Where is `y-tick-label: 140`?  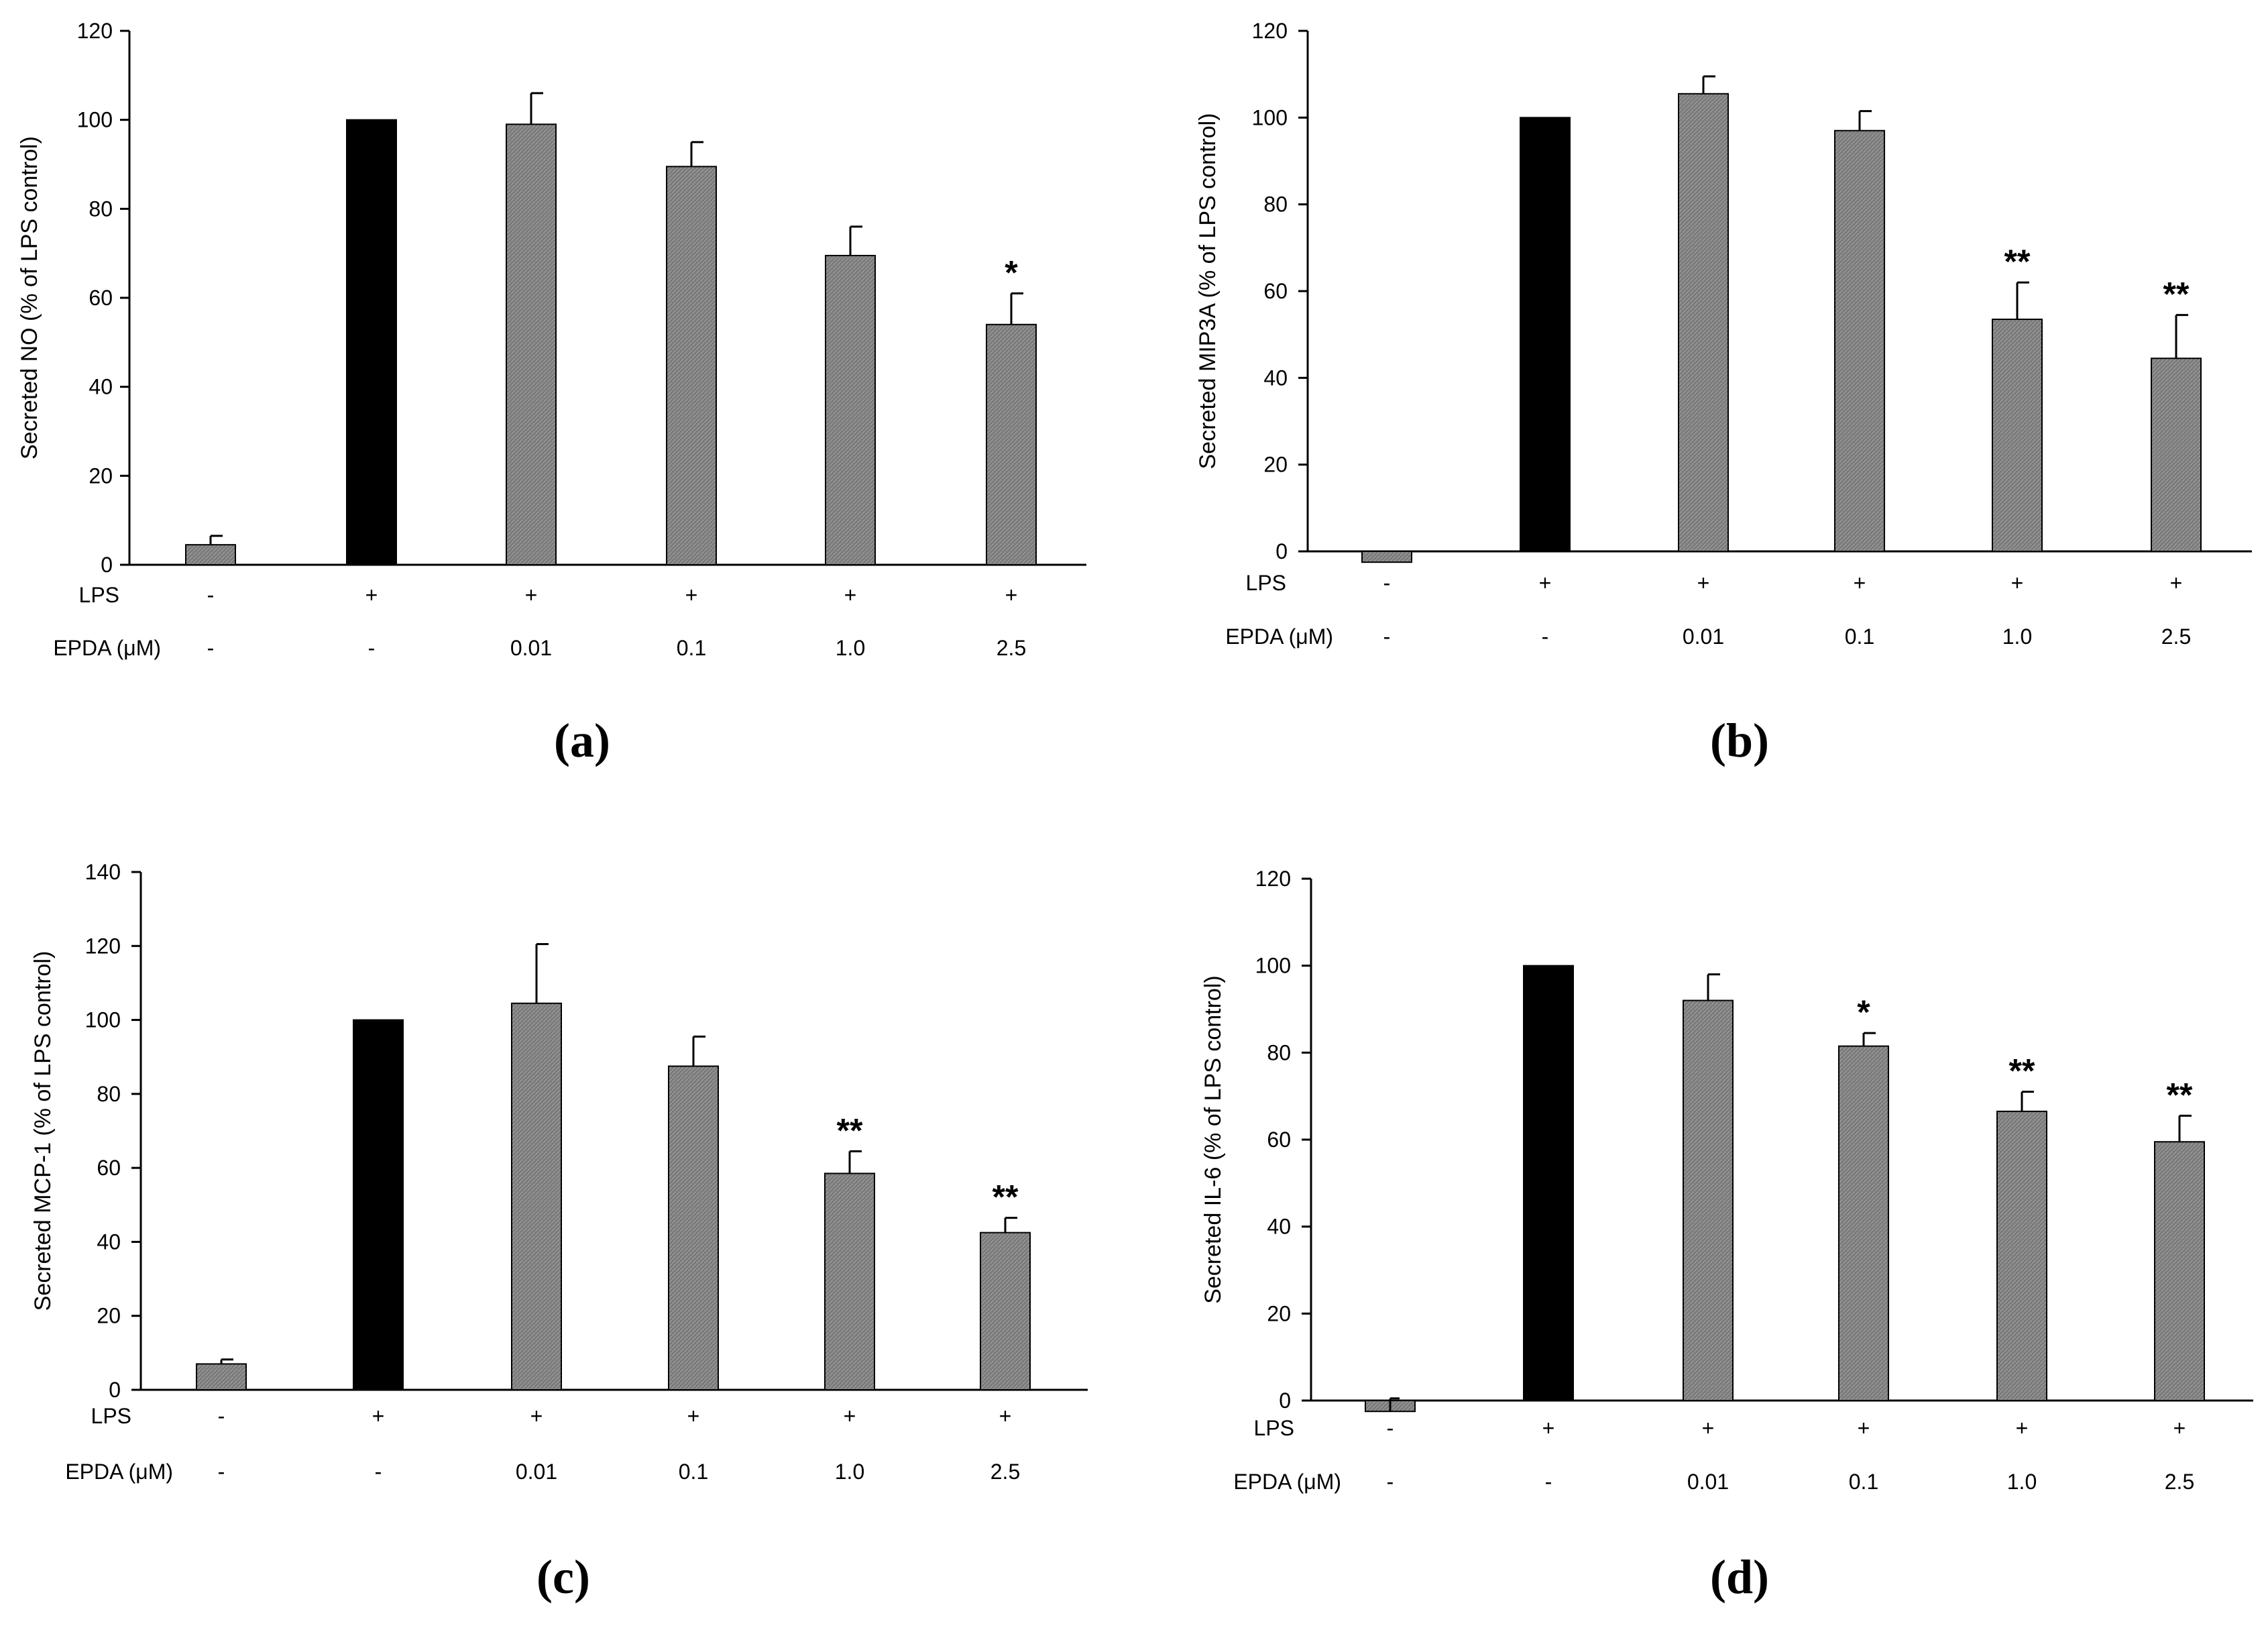
y-tick-label: 140 is located at coordinates (103, 872).